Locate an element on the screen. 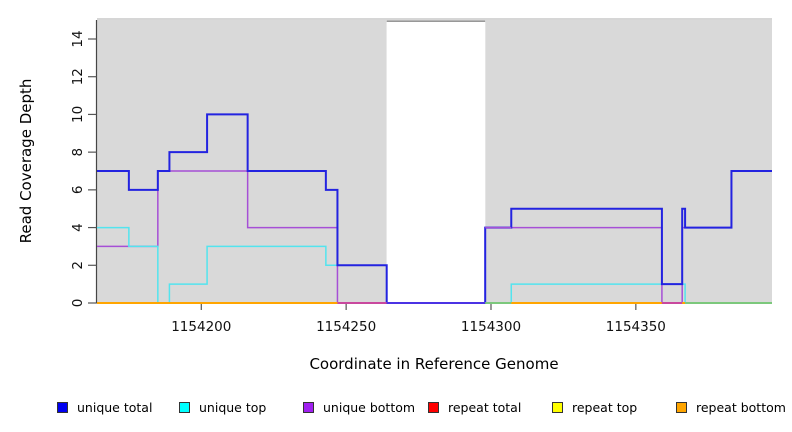  y-tick-label: 10 is located at coordinates (78, 114).